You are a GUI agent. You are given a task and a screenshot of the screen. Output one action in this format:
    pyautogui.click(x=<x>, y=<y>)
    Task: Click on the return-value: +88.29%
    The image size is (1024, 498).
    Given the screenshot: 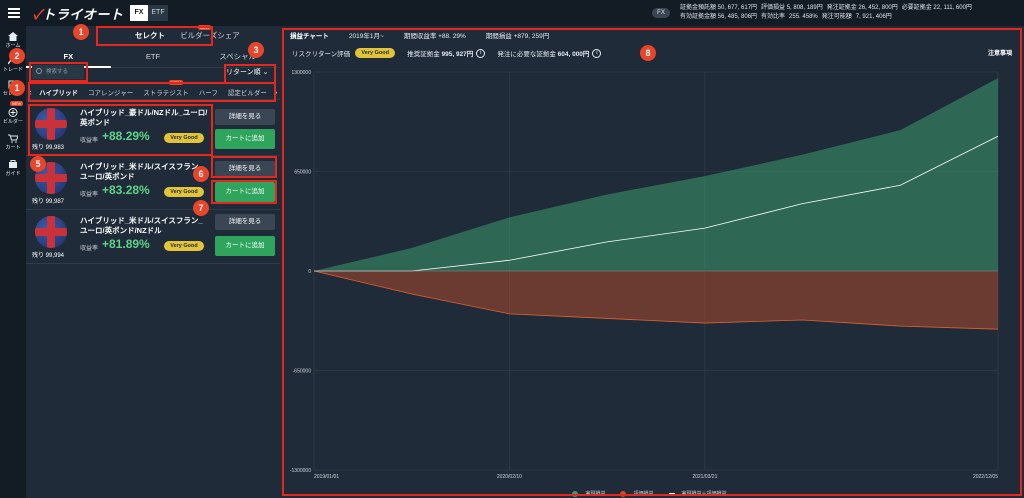 What is the action you would take?
    pyautogui.click(x=126, y=136)
    